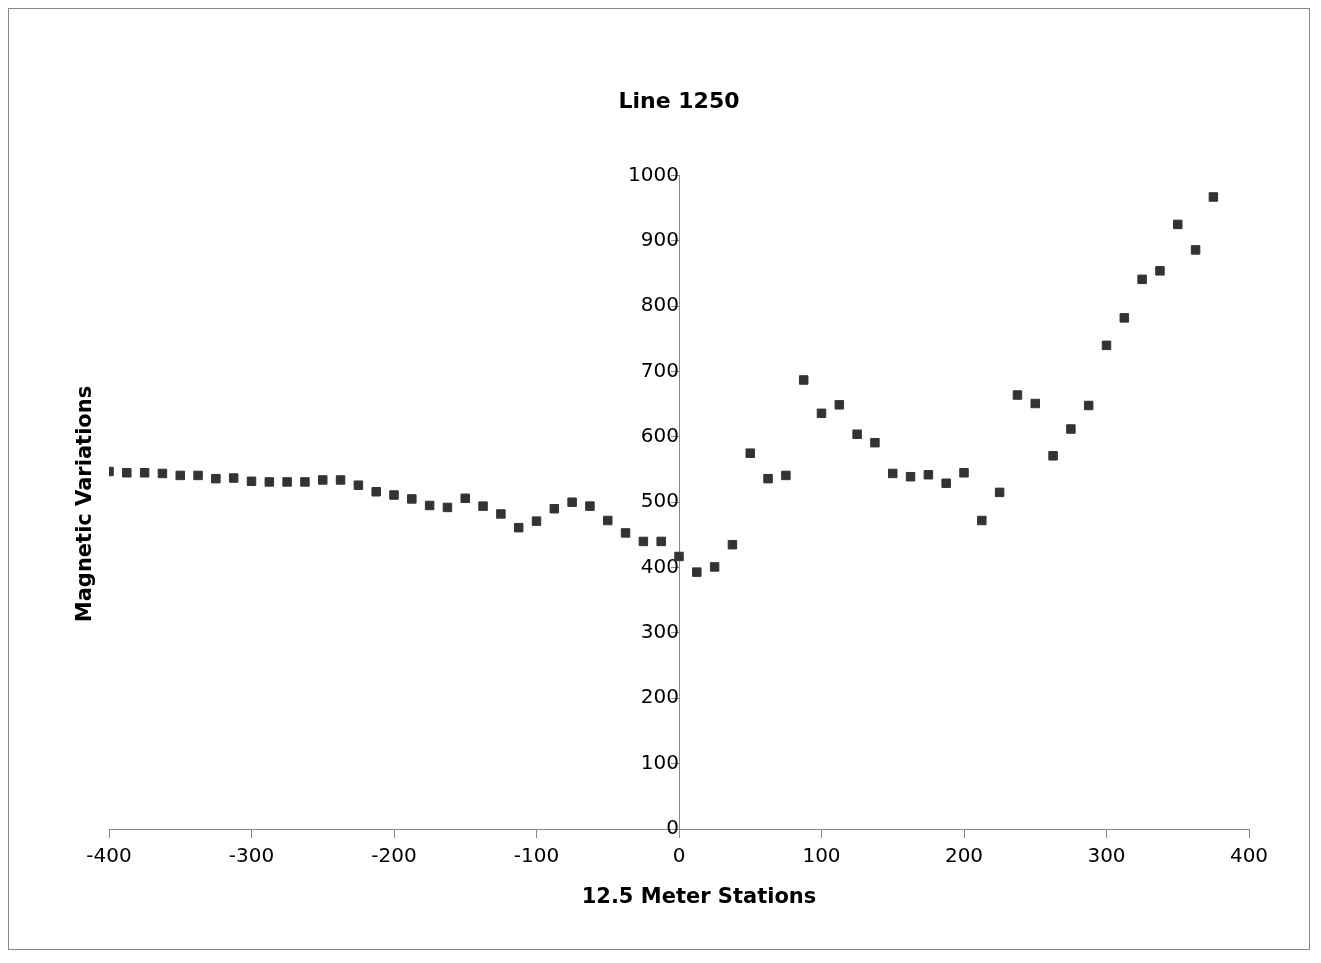  I want to click on y-tick-label: 500, so click(659, 500).